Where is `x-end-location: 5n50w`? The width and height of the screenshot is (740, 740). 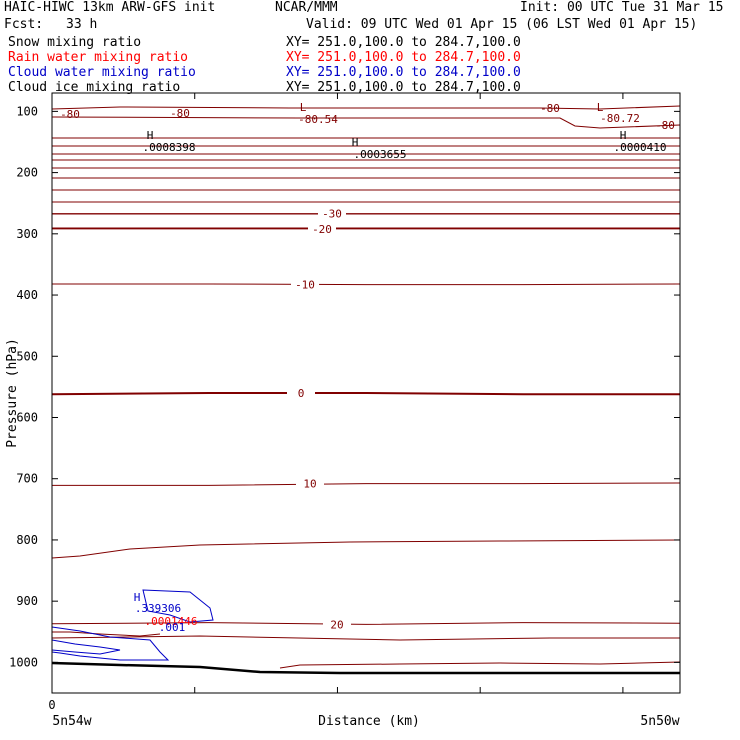
x-end-location: 5n50w is located at coordinates (659, 721).